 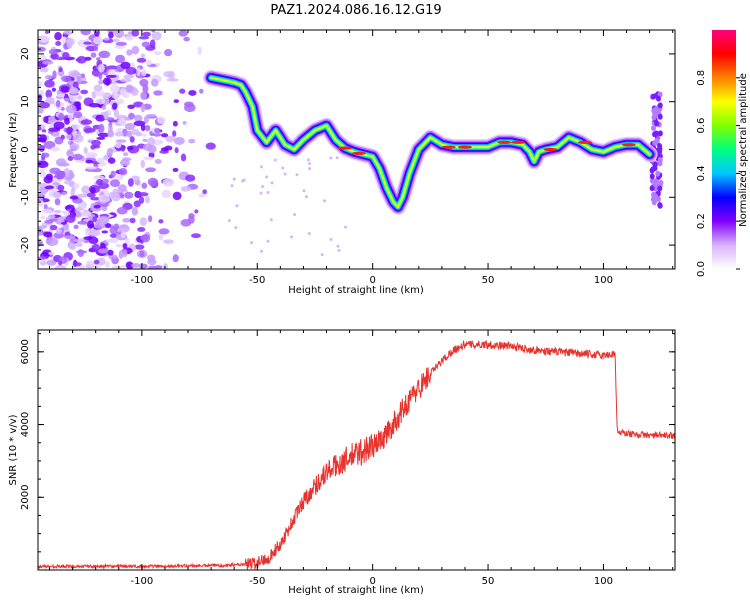 What do you see at coordinates (13, 150) in the screenshot?
I see `spectrogram-y-label: Frequency (Hz)` at bounding box center [13, 150].